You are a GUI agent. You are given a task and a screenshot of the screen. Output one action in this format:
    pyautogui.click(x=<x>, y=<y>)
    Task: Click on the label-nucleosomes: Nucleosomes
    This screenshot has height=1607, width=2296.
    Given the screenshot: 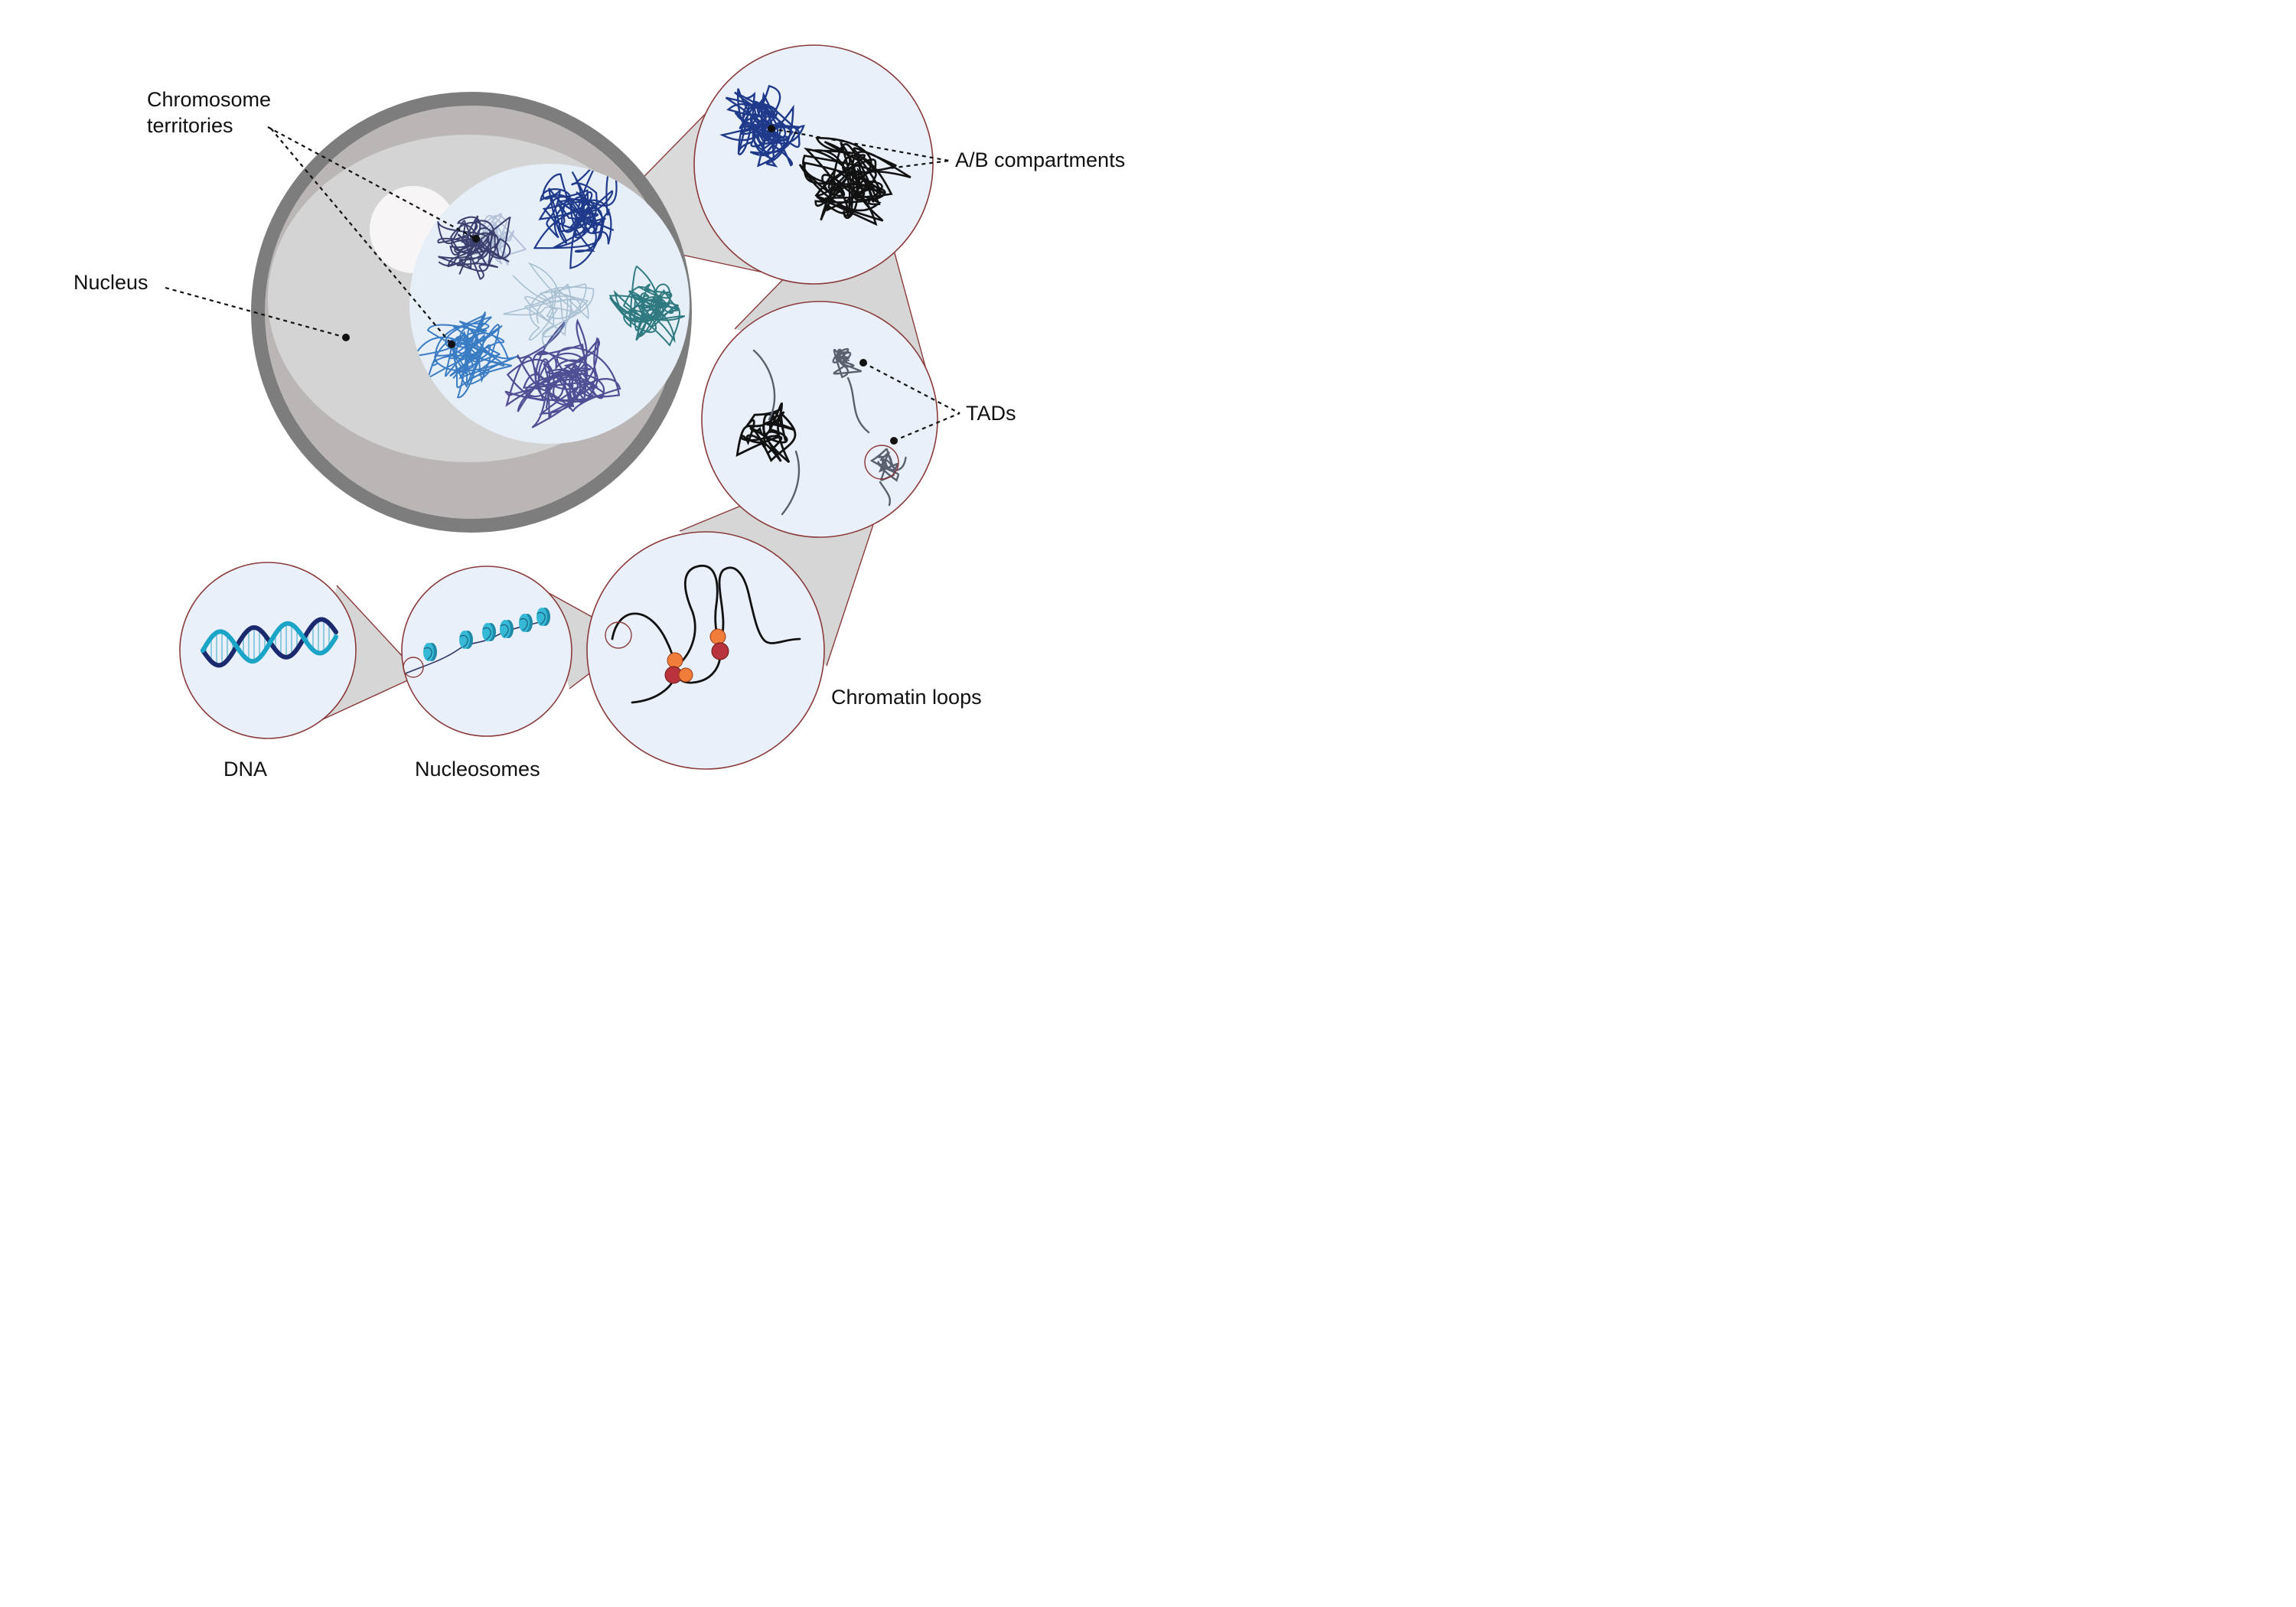 What is the action you would take?
    pyautogui.click(x=477, y=769)
    